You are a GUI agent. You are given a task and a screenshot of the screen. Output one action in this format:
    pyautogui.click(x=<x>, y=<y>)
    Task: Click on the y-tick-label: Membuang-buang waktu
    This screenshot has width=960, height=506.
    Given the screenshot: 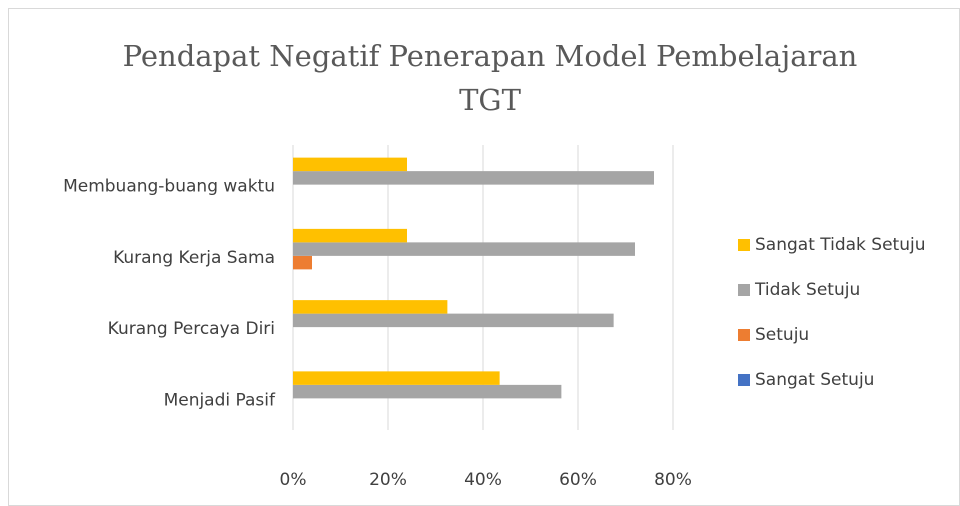 What is the action you would take?
    pyautogui.click(x=169, y=187)
    